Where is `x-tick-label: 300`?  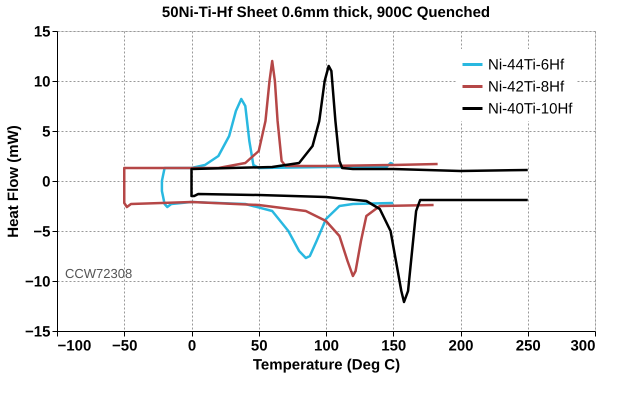 x-tick-label: 300 is located at coordinates (583, 346).